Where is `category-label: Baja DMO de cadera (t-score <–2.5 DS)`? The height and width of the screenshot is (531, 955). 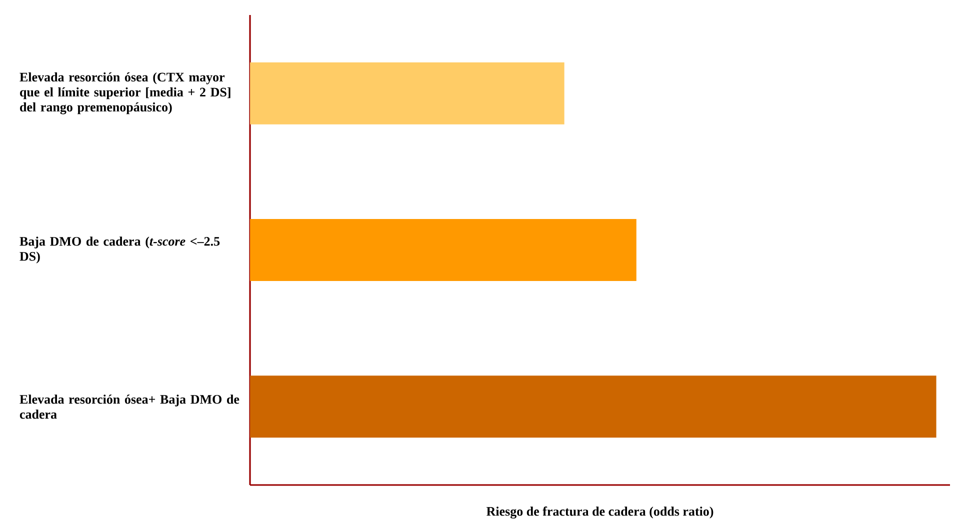
category-label: Baja DMO de cadera (t-score <–2.5 DS) is located at coordinates (120, 250).